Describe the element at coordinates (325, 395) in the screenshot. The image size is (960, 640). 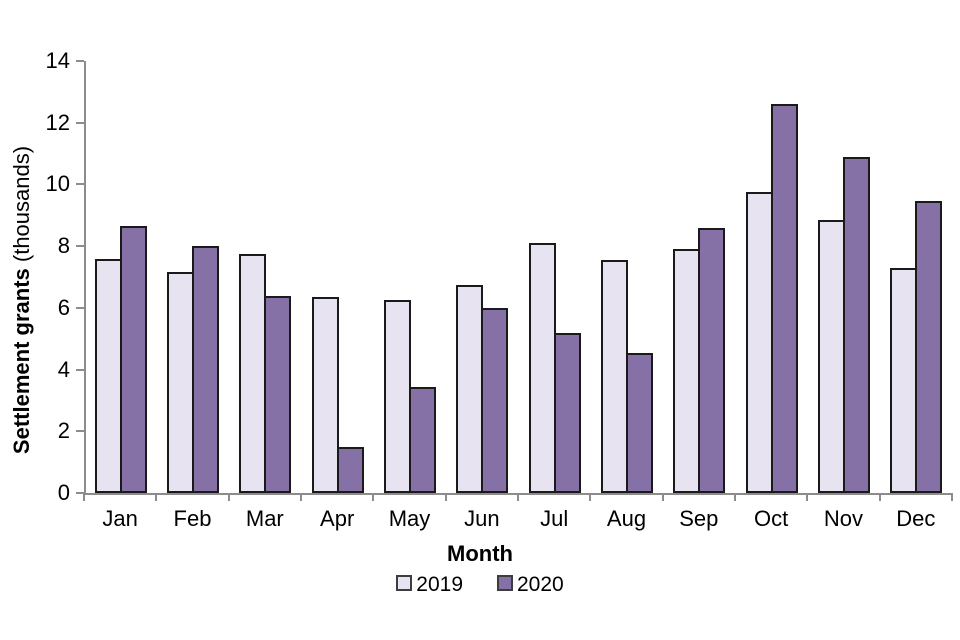
I see `bar-2019-apr` at that location.